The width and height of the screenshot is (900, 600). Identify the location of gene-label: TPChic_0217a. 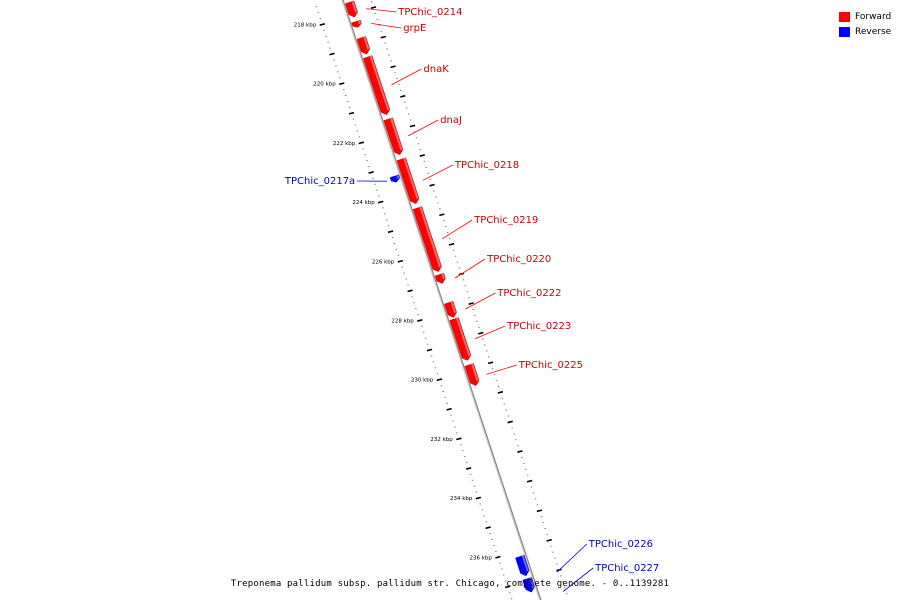
(319, 181).